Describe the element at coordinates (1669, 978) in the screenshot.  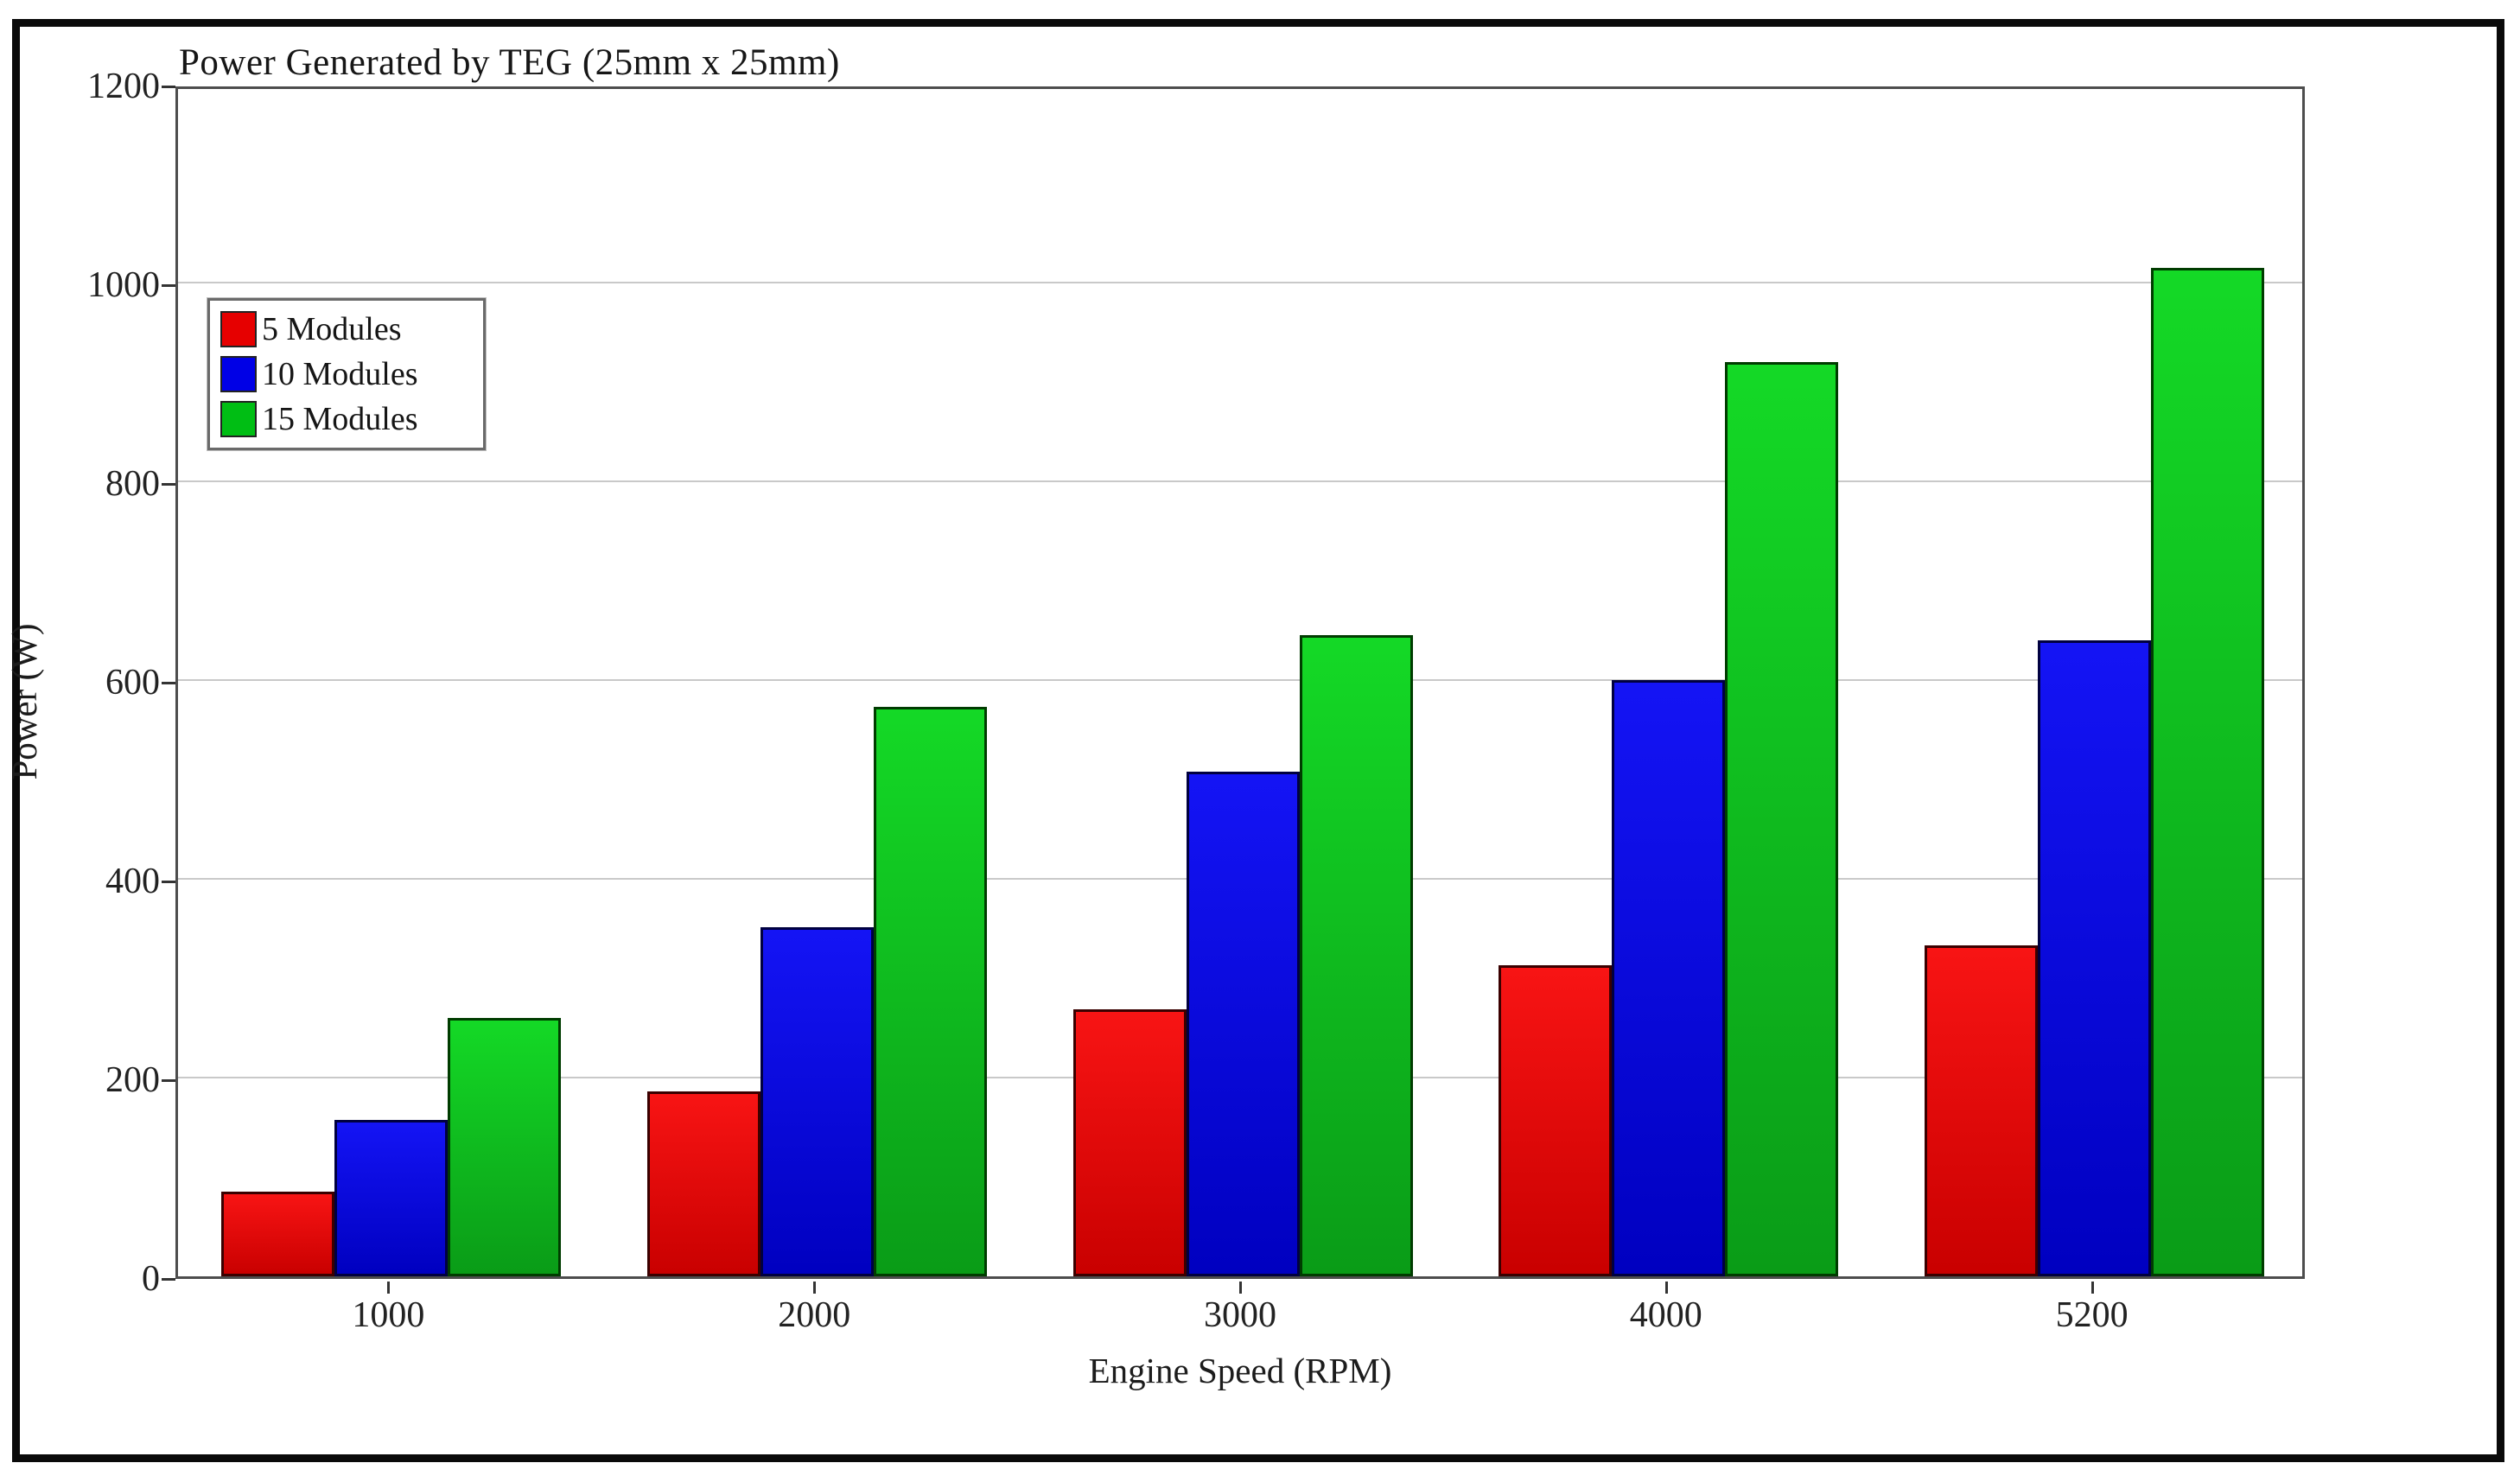
I see `bar-10-modules-4000rpm` at that location.